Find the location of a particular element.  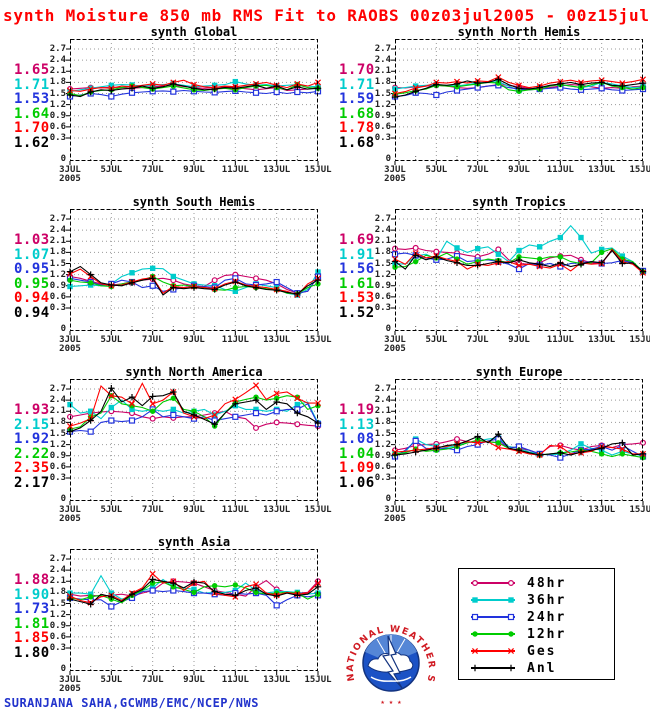

stat-value-36hr: 1.71 is located at coordinates (32, 84).